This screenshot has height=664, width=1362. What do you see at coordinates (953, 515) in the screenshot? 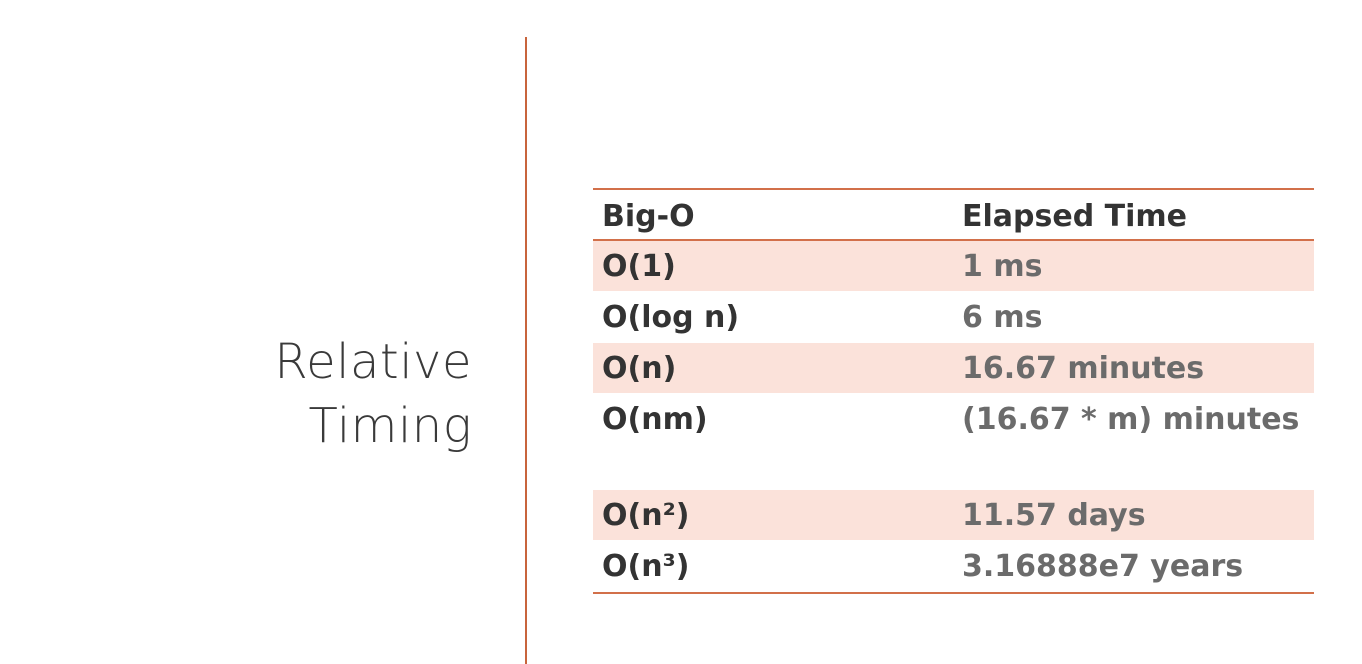
I see `table-row: O(n²) 11.57 days` at bounding box center [953, 515].